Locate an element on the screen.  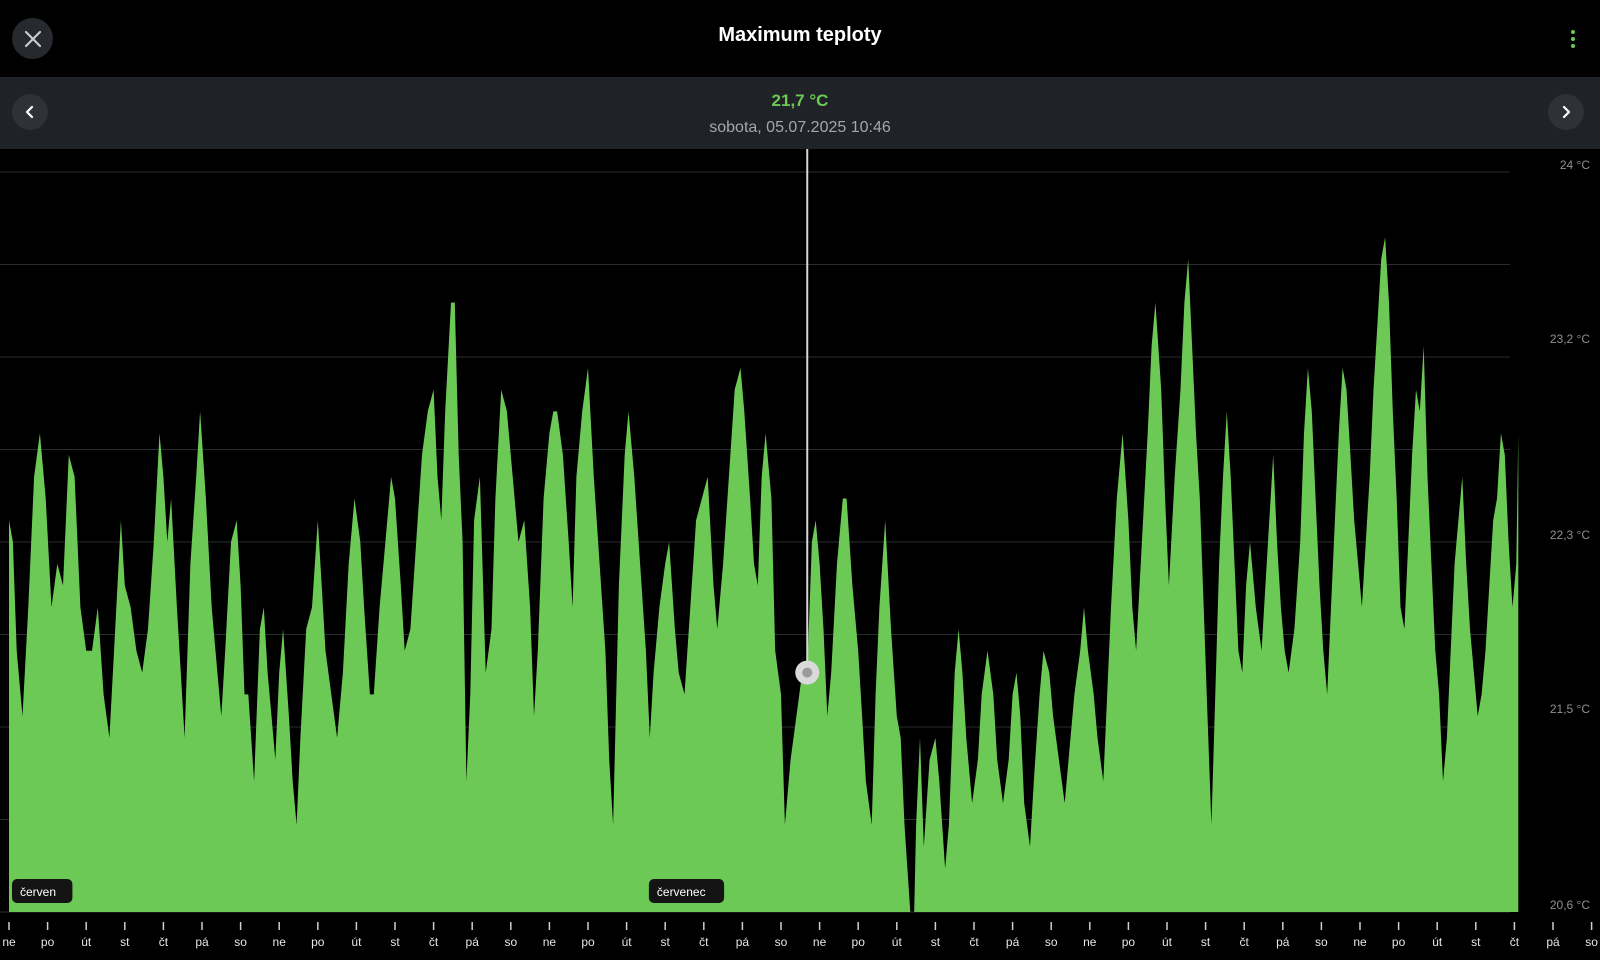
selected-value: 21,7 °C is located at coordinates (800, 100).